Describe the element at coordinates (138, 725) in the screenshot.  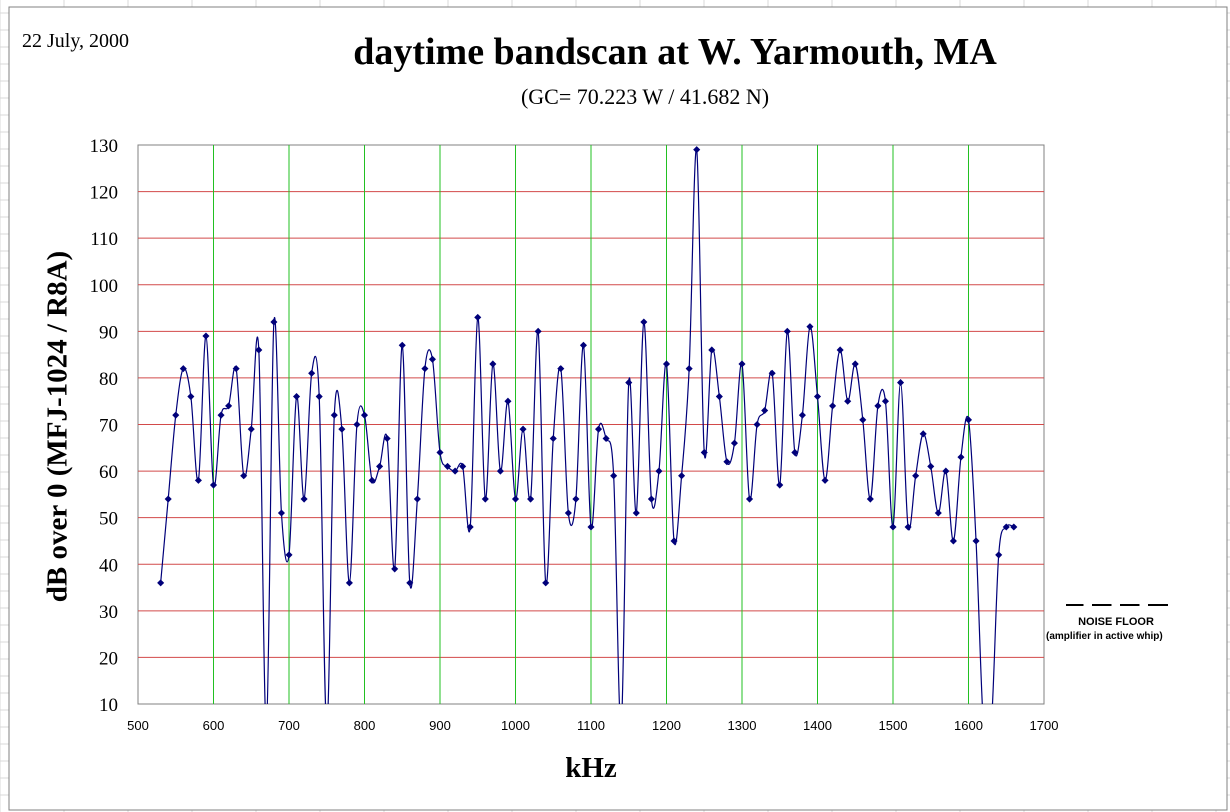
I see `x-tick-label: 500` at that location.